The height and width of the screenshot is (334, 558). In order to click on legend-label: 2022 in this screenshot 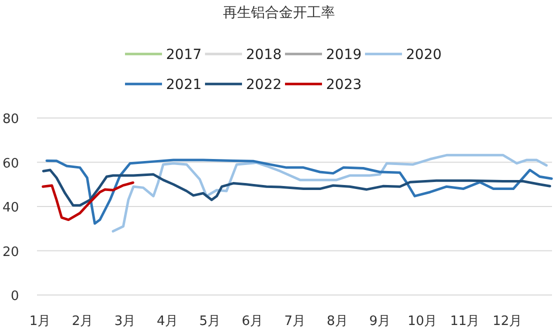, I will do `click(264, 85)`.